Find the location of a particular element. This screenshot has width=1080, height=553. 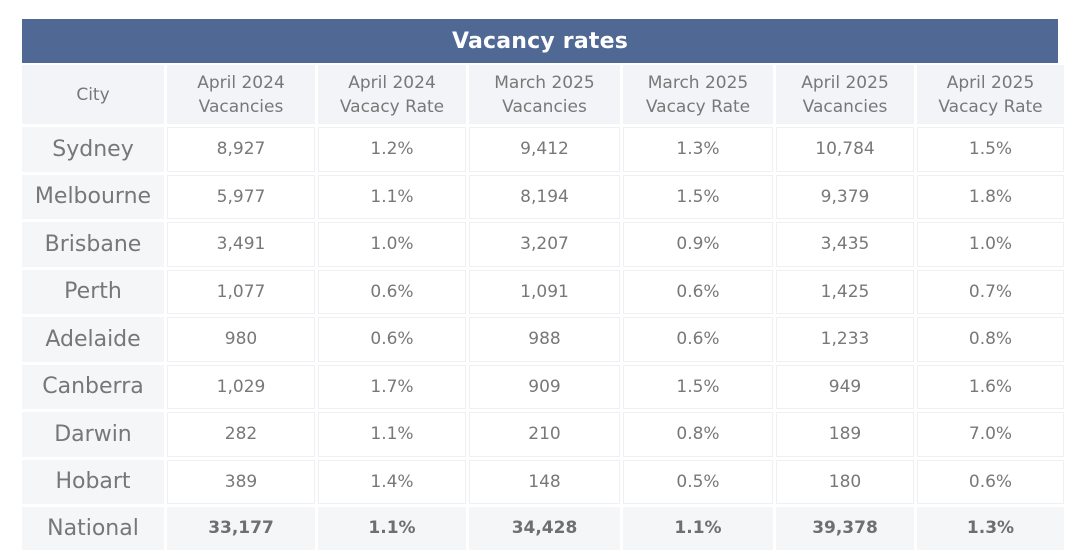

table-cell: 1.2% is located at coordinates (392, 149).